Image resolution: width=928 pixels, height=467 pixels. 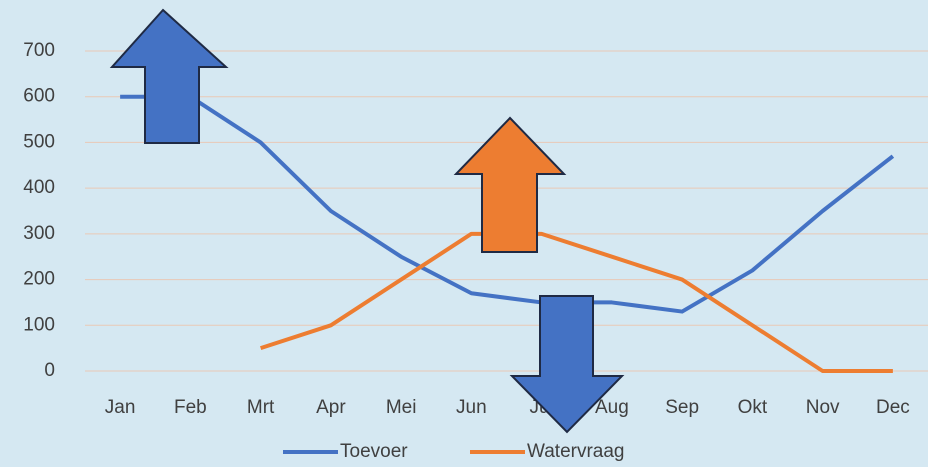 What do you see at coordinates (169, 76) in the screenshot?
I see `up-arrow-blue` at bounding box center [169, 76].